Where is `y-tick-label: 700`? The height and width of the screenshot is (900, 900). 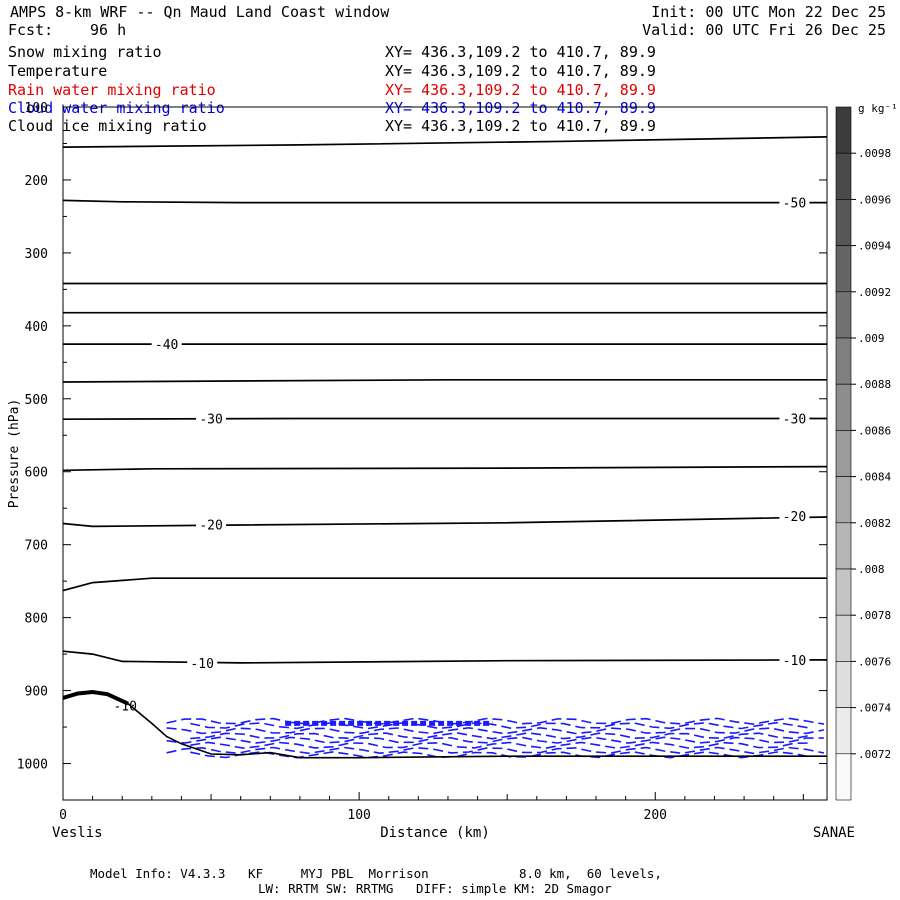
y-tick-label: 700 is located at coordinates (36, 546).